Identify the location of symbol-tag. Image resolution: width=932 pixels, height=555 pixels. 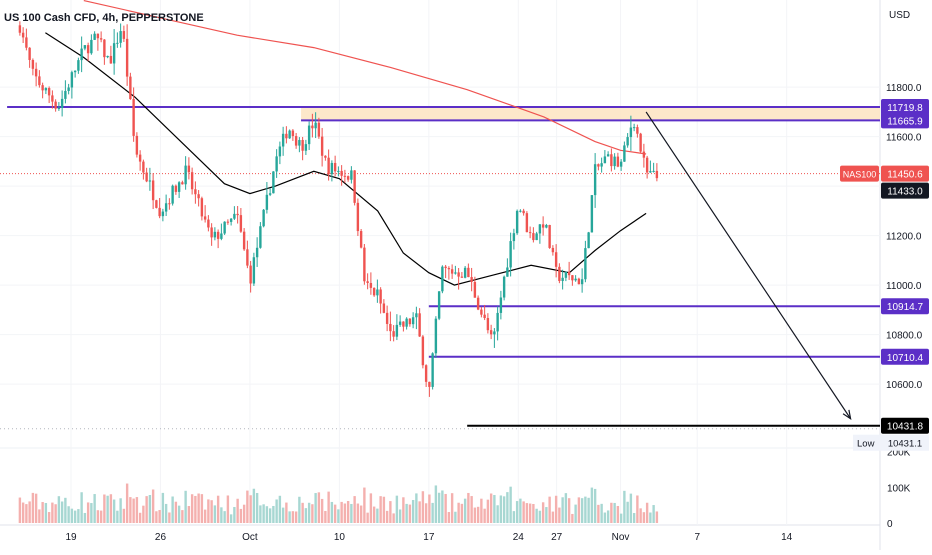
(859, 173).